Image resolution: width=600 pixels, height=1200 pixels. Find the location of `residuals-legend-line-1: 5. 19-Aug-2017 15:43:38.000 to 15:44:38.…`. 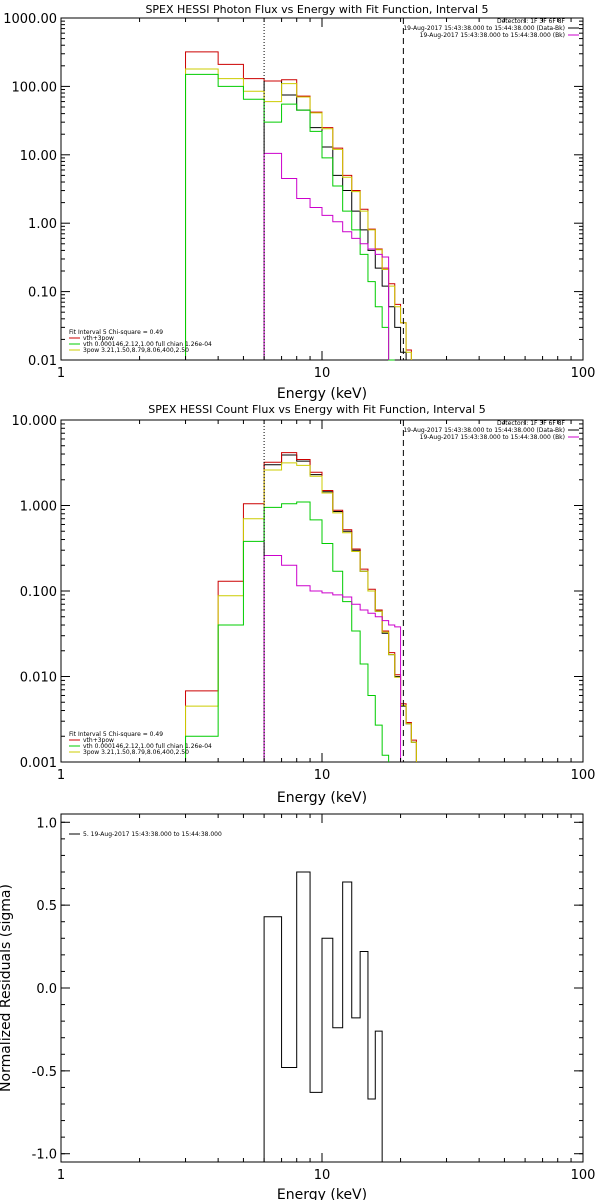

residuals-legend-line-1: 5. 19-Aug-2017 15:43:38.000 to 15:44:38.… is located at coordinates (152, 834).